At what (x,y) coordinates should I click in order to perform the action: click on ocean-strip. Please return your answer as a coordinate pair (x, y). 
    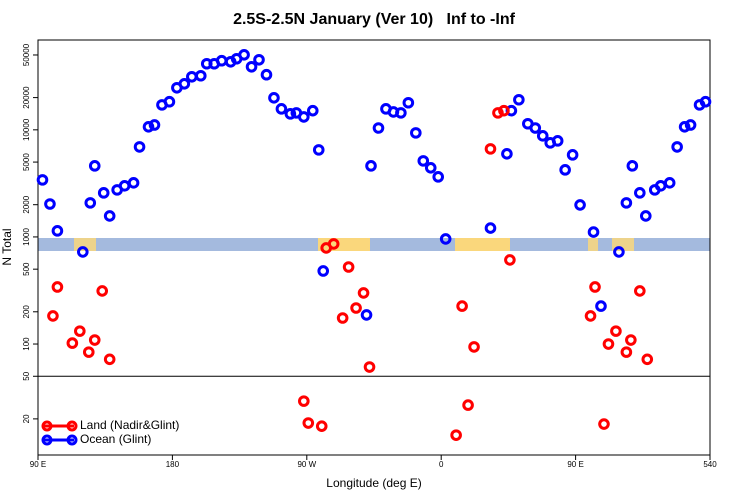
    Looking at the image, I should click on (374, 244).